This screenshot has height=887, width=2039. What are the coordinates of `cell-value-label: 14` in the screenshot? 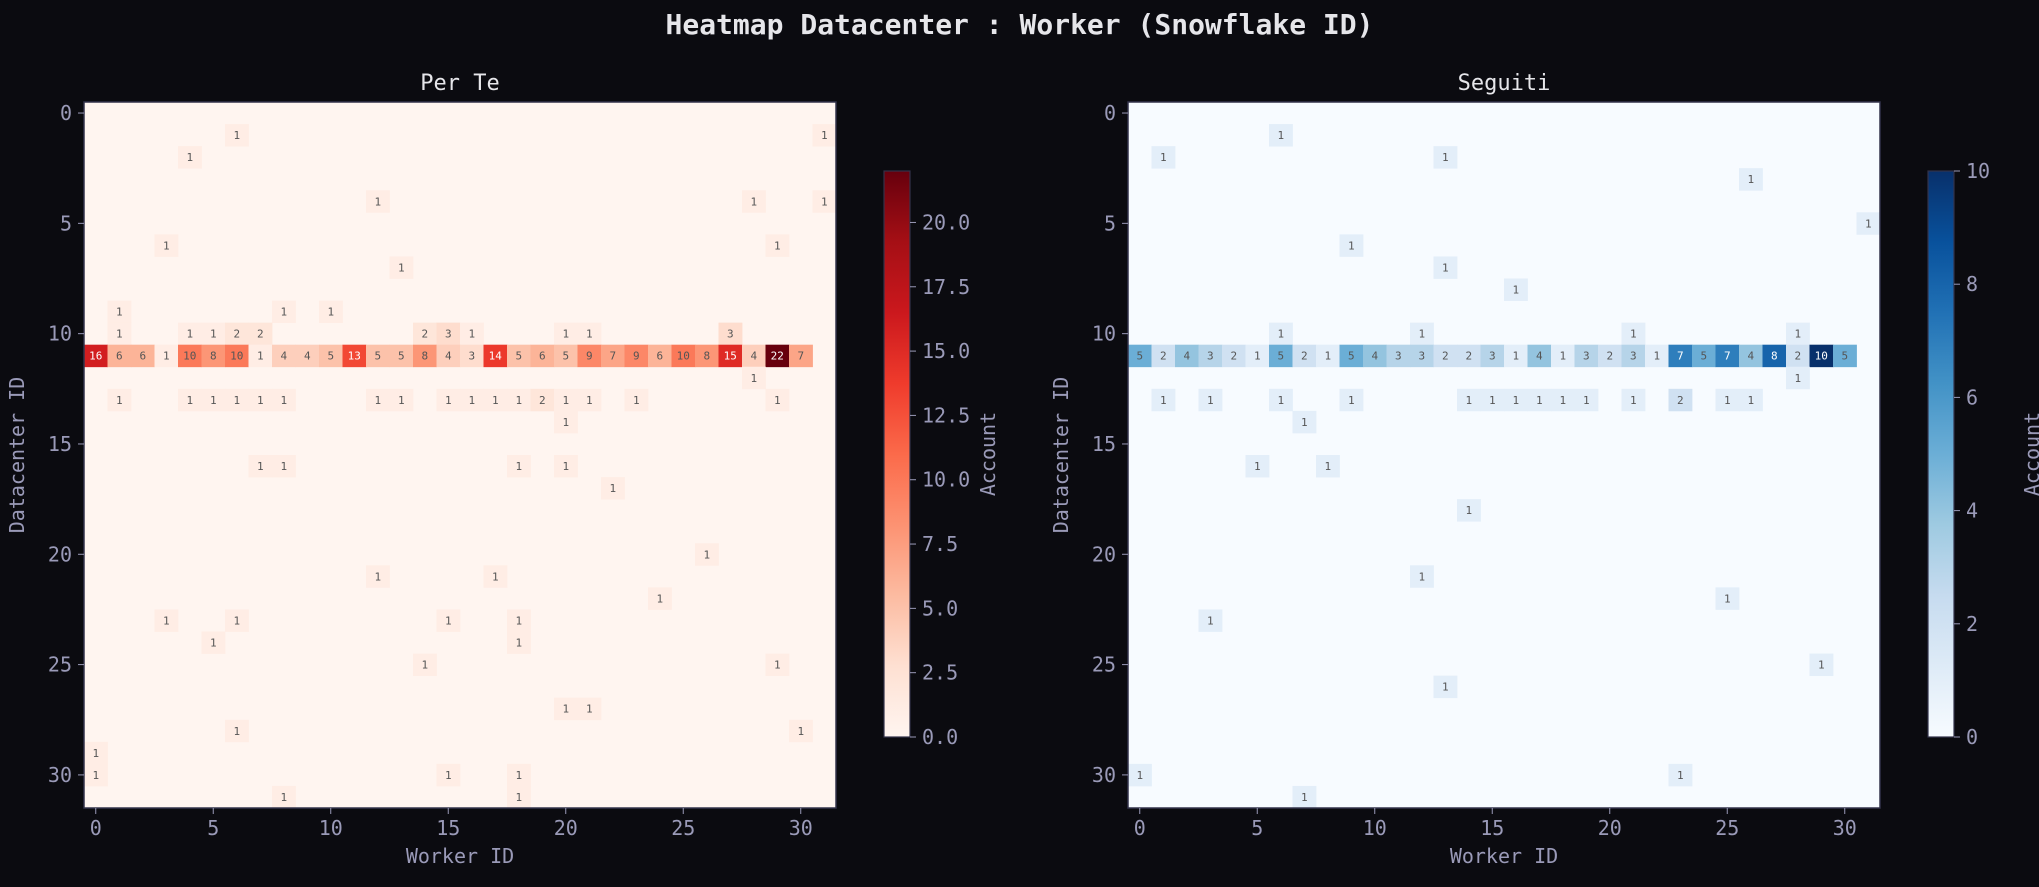 It's located at (496, 356).